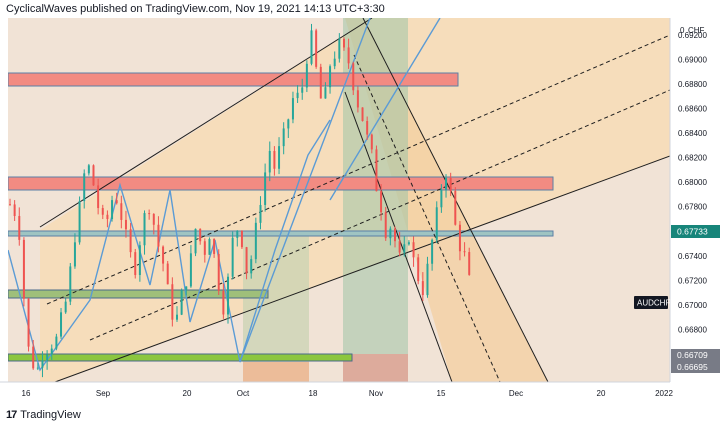 The width and height of the screenshot is (720, 427). I want to click on upper-resistance-zone, so click(233, 79).